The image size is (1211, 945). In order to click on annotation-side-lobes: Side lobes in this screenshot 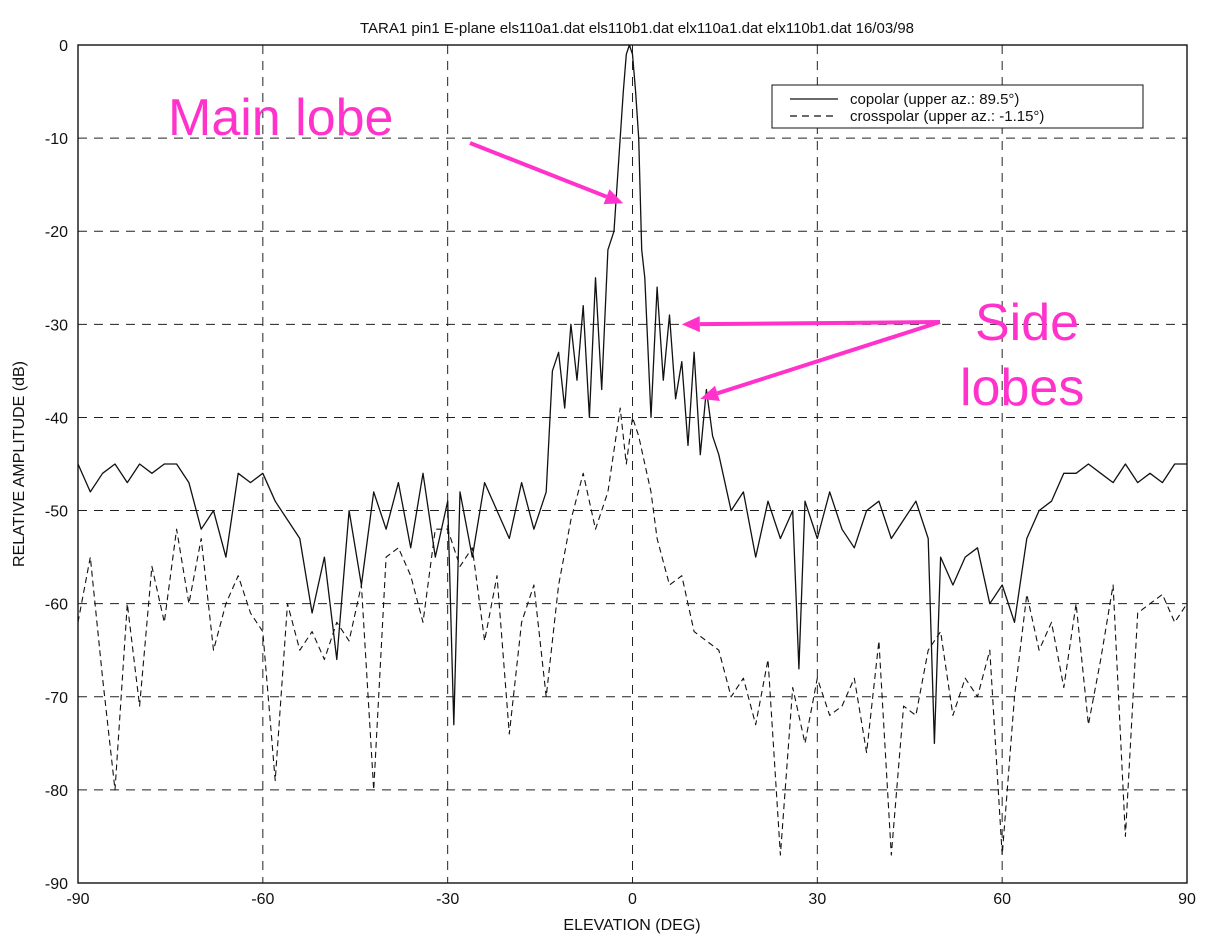, I will do `click(882, 355)`.